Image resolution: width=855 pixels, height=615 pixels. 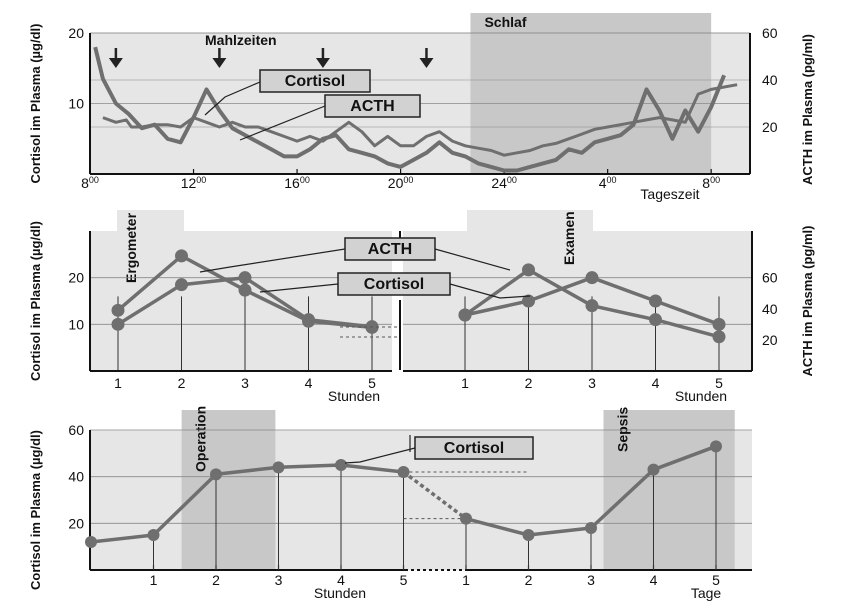 I want to click on examen-label: Examen, so click(x=569, y=238).